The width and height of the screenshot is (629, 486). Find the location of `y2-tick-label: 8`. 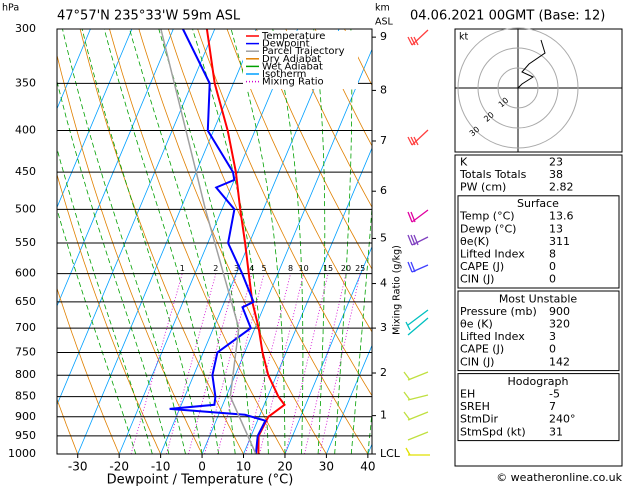

y2-tick-label: 8 is located at coordinates (383, 89).